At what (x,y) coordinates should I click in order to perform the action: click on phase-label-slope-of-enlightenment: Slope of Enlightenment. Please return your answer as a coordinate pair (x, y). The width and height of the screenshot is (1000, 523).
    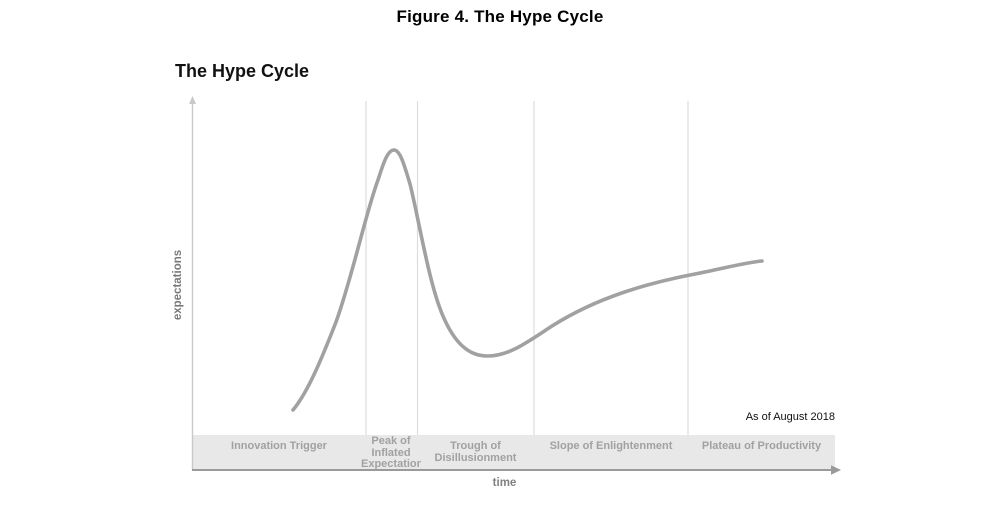
    Looking at the image, I should click on (611, 446).